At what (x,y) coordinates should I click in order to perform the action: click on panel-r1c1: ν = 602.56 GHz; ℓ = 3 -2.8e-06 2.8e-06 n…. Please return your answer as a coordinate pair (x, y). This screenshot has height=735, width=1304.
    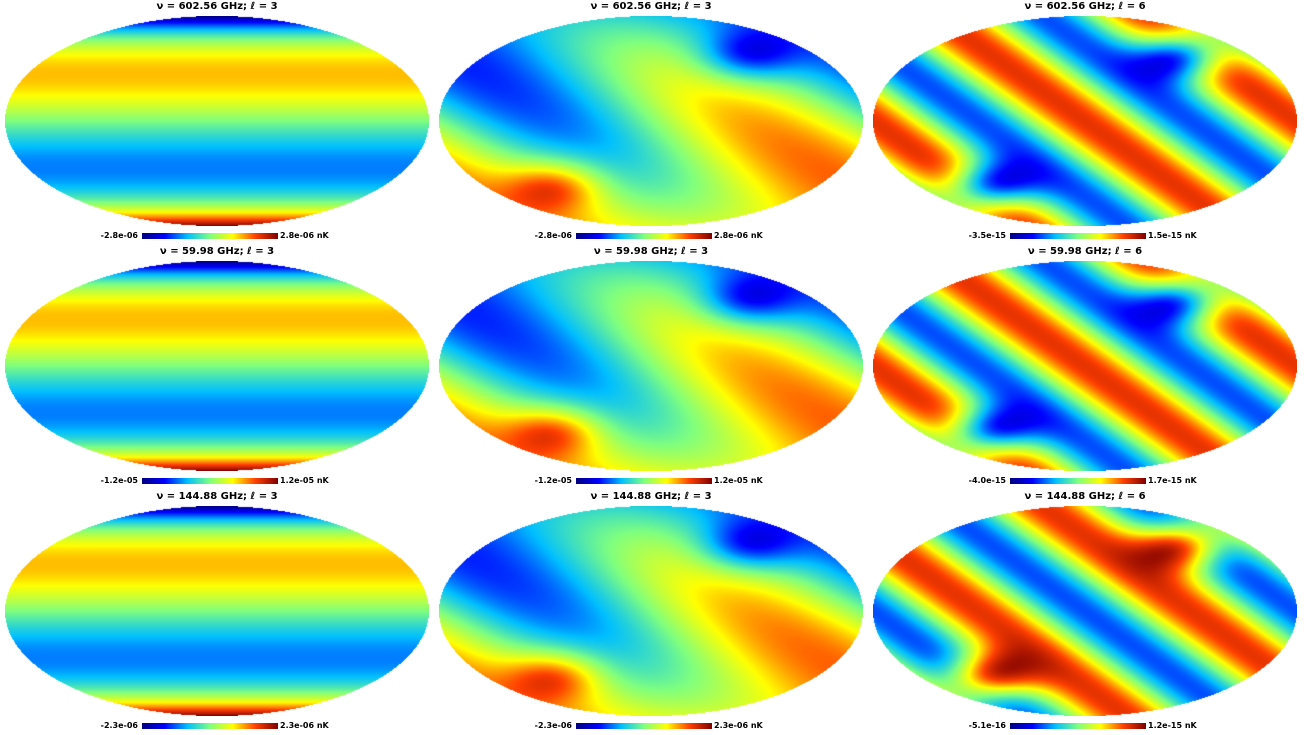
    Looking at the image, I should click on (217, 122).